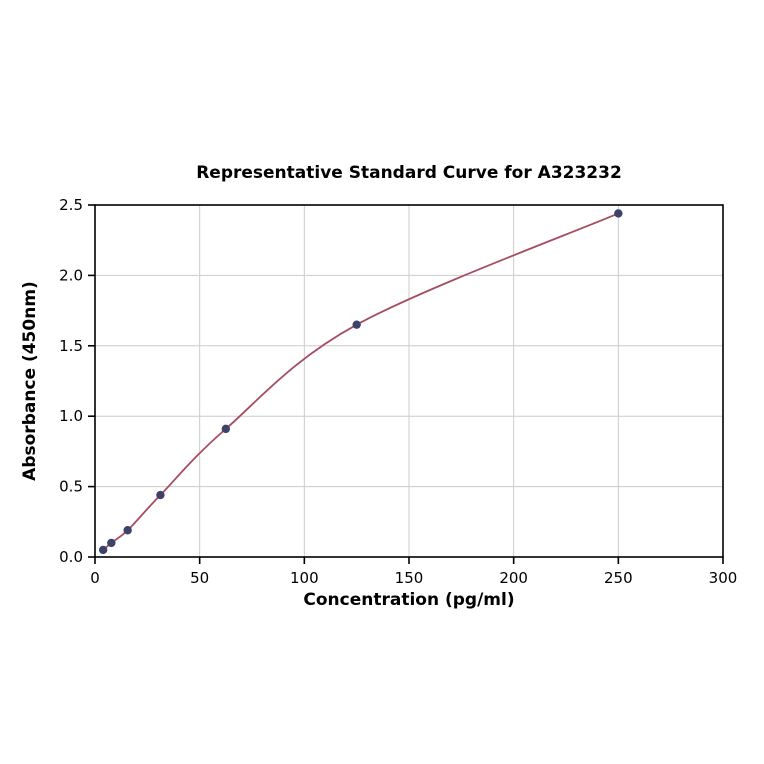 This screenshot has height=764, width=764. Describe the element at coordinates (409, 578) in the screenshot. I see `x-tick-label: 150` at that location.